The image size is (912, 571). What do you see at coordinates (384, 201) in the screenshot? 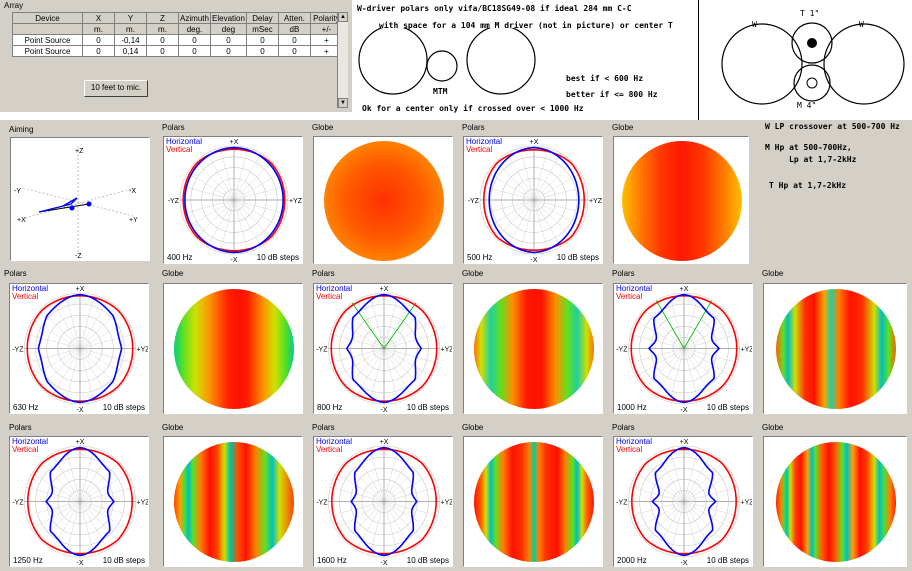
I see `globe-sphere` at bounding box center [384, 201].